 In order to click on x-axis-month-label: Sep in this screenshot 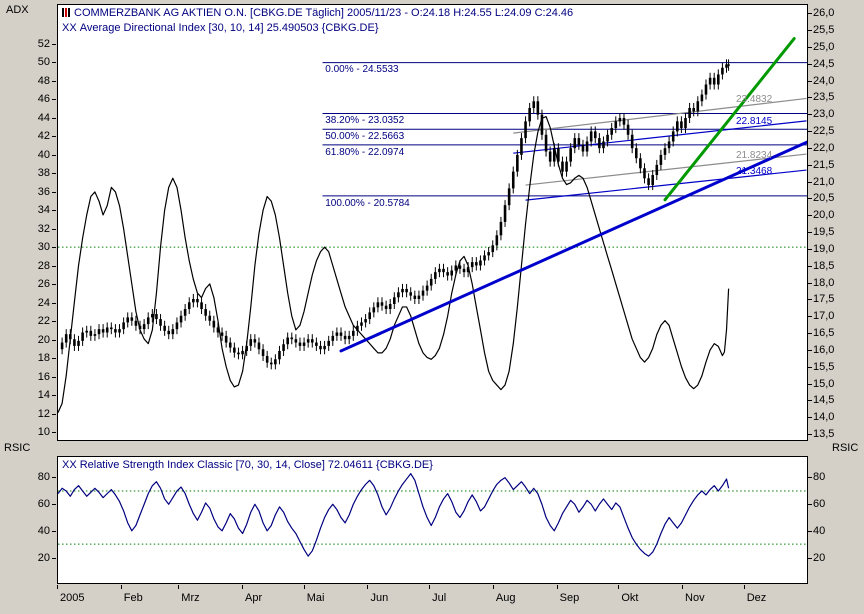, I will do `click(569, 598)`.